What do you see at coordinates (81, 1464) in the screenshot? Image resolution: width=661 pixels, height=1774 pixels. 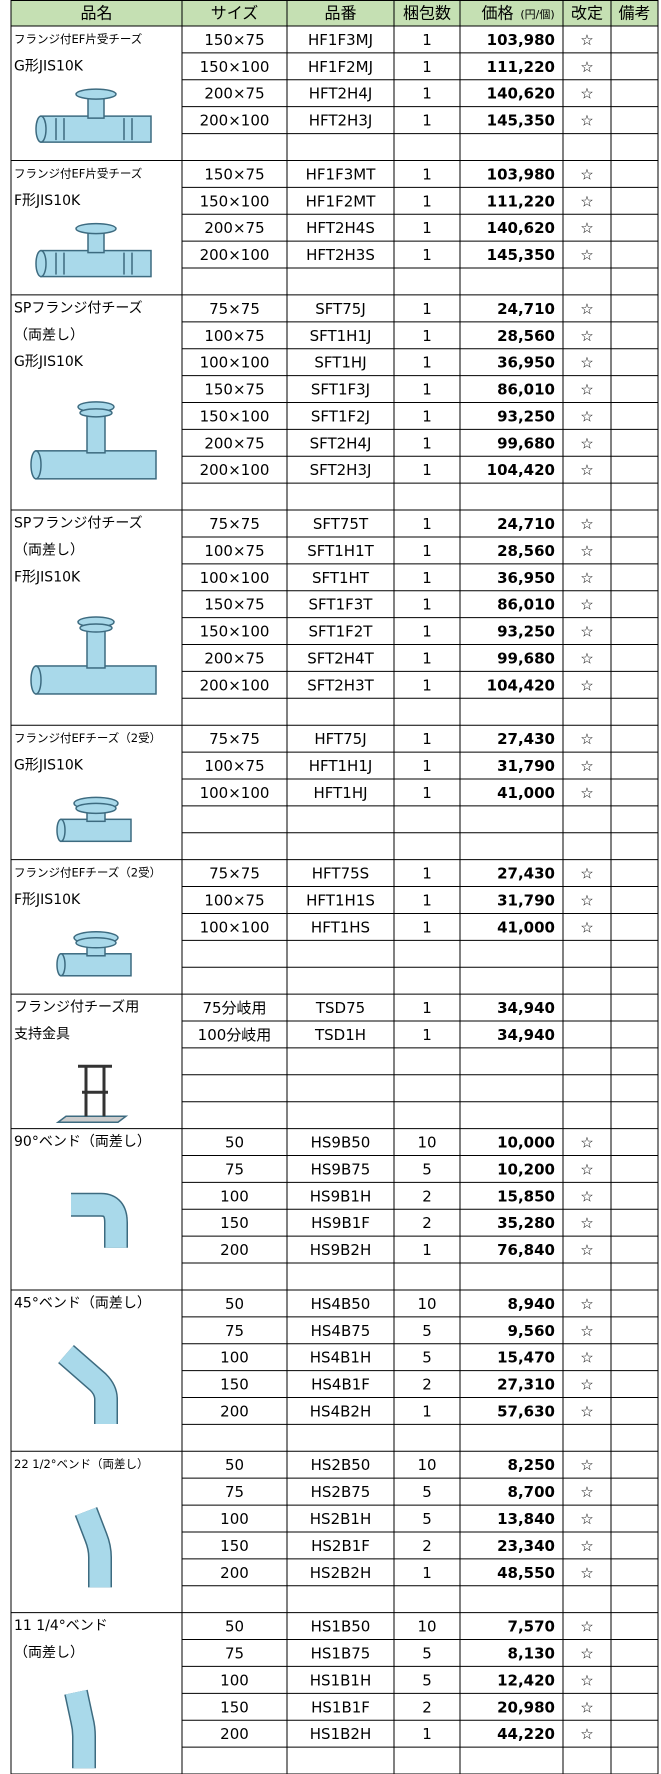 I see `item-name: 22 1/2°ベンド（両差し）` at bounding box center [81, 1464].